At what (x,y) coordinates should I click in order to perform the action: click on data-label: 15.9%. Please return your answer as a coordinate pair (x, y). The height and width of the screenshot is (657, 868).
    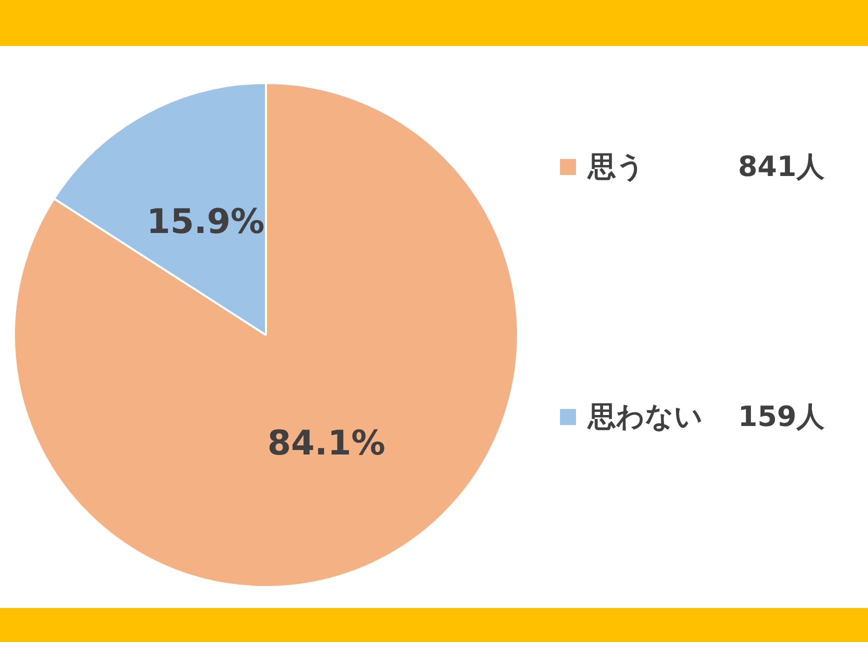
    Looking at the image, I should click on (205, 222).